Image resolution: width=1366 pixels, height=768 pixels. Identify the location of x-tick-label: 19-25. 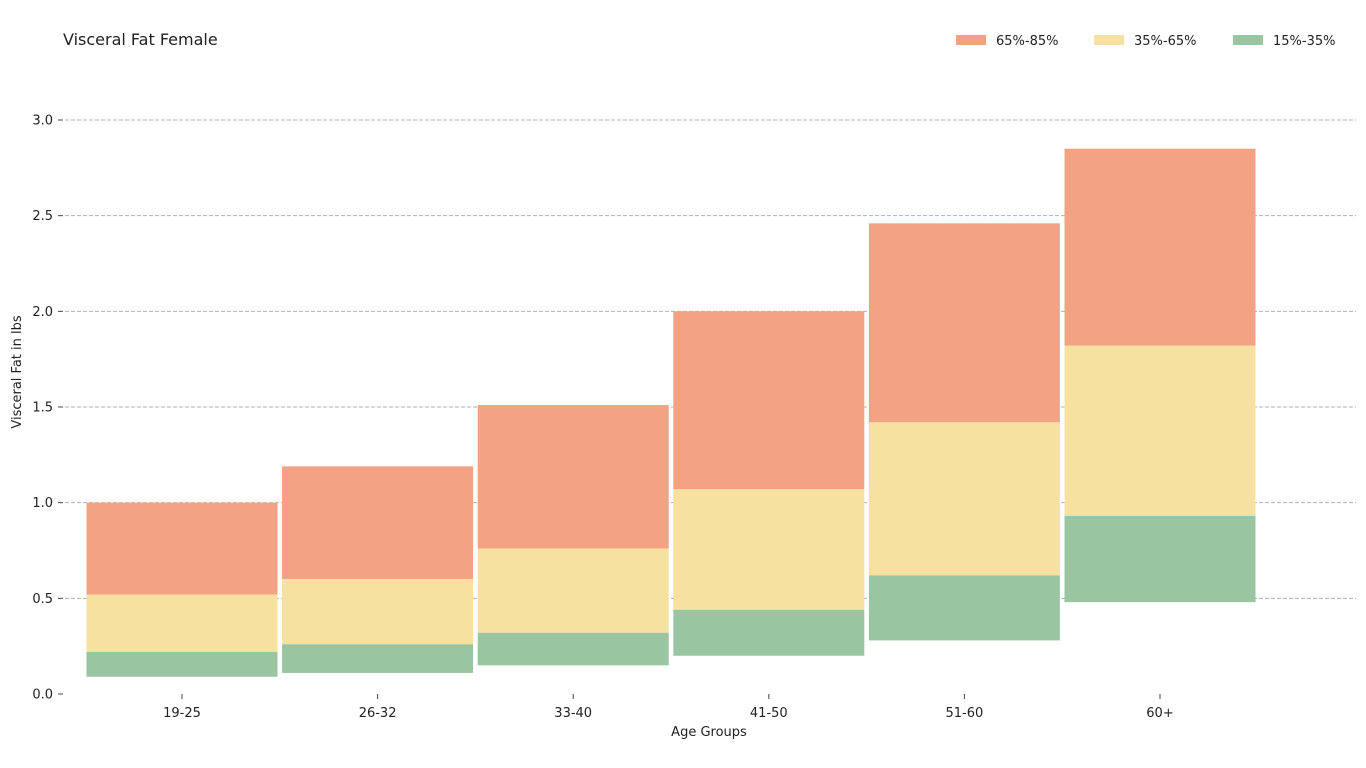
(182, 713).